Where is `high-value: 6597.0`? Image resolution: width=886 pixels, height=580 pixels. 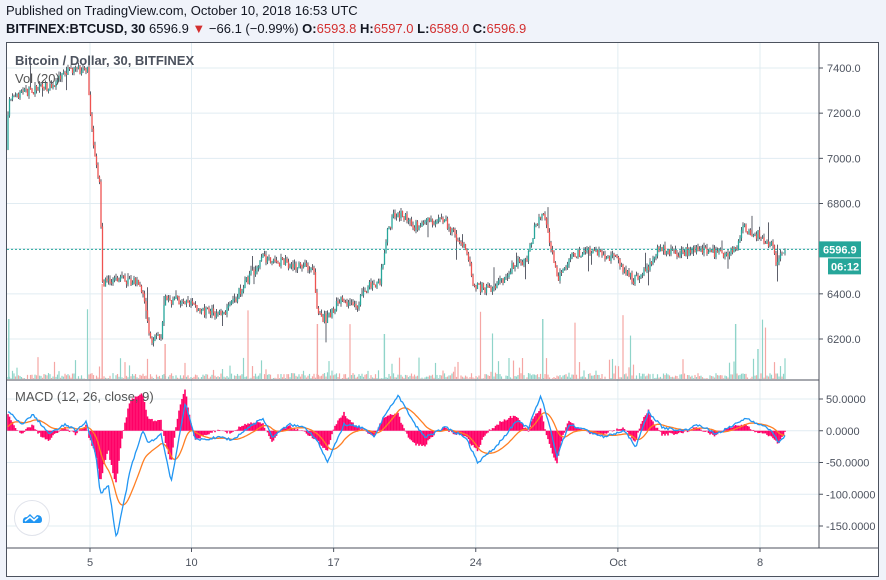
high-value: 6597.0 is located at coordinates (393, 28).